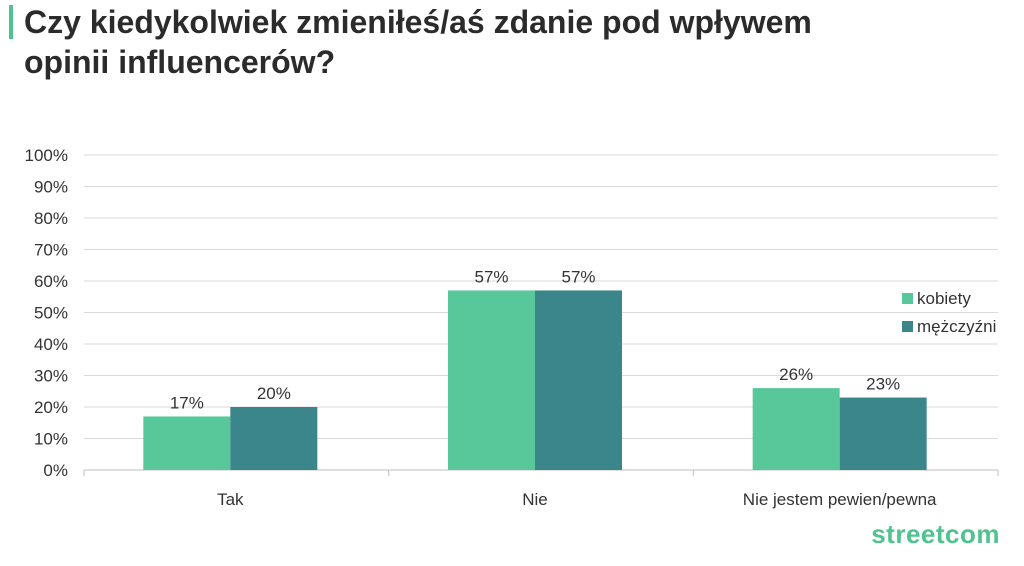 This screenshot has width=1024, height=566. Describe the element at coordinates (535, 499) in the screenshot. I see `x-category-label: Nie` at that location.